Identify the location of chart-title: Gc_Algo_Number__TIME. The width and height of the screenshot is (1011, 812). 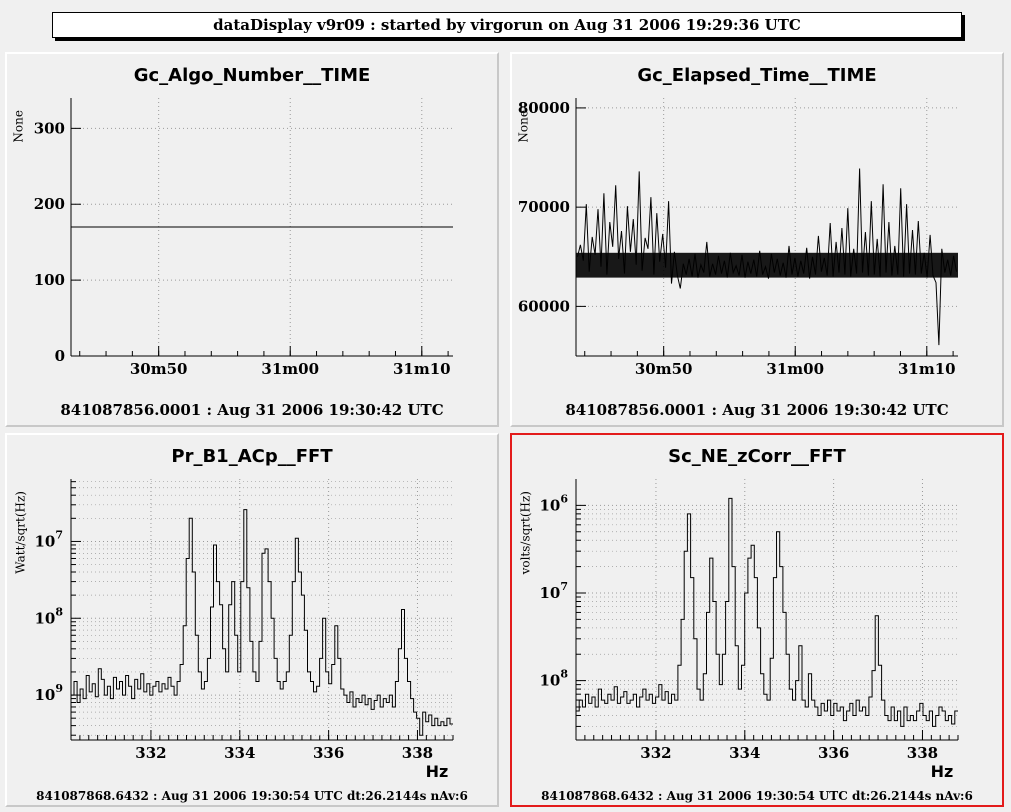
(252, 75).